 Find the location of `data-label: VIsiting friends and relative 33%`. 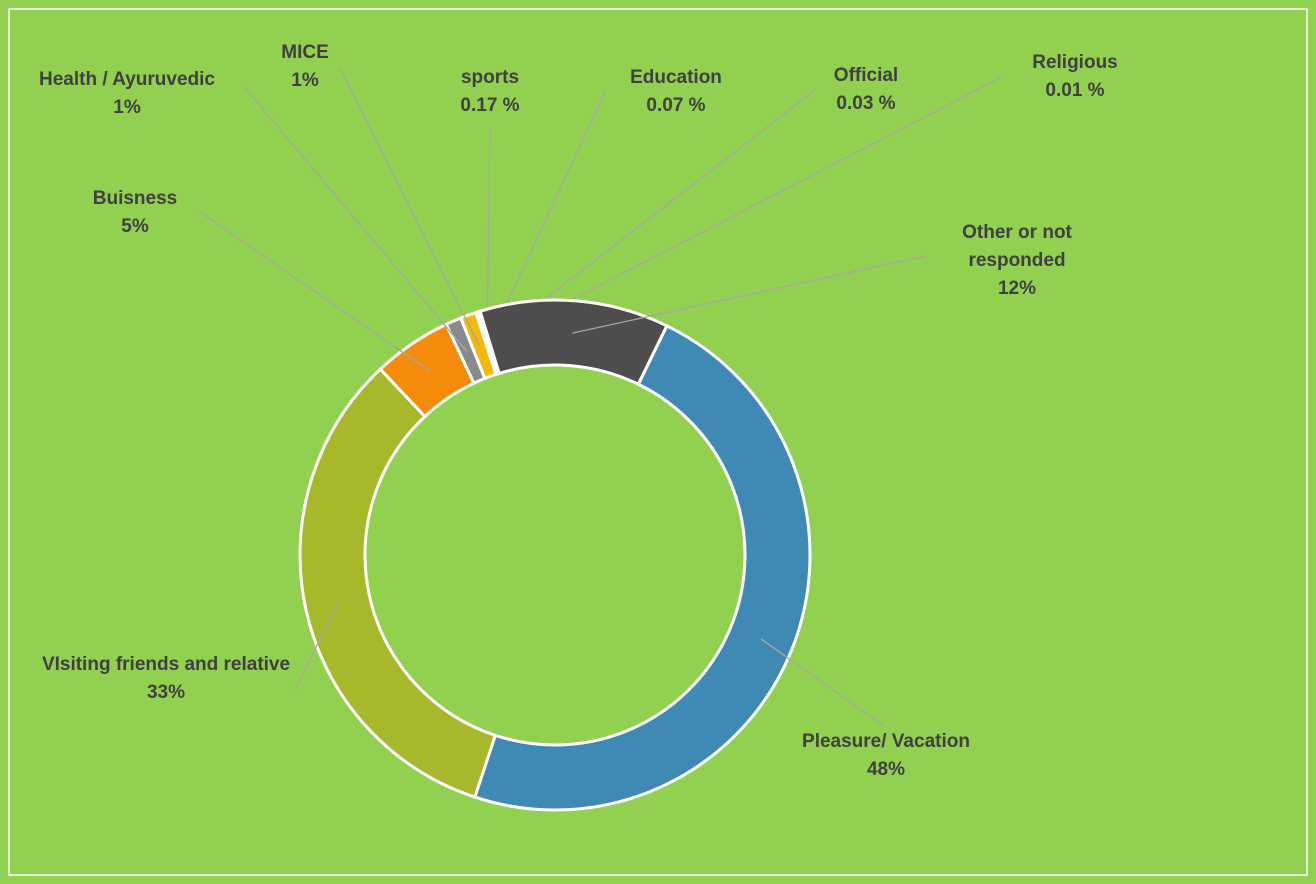

data-label: VIsiting friends and relative 33% is located at coordinates (166, 679).